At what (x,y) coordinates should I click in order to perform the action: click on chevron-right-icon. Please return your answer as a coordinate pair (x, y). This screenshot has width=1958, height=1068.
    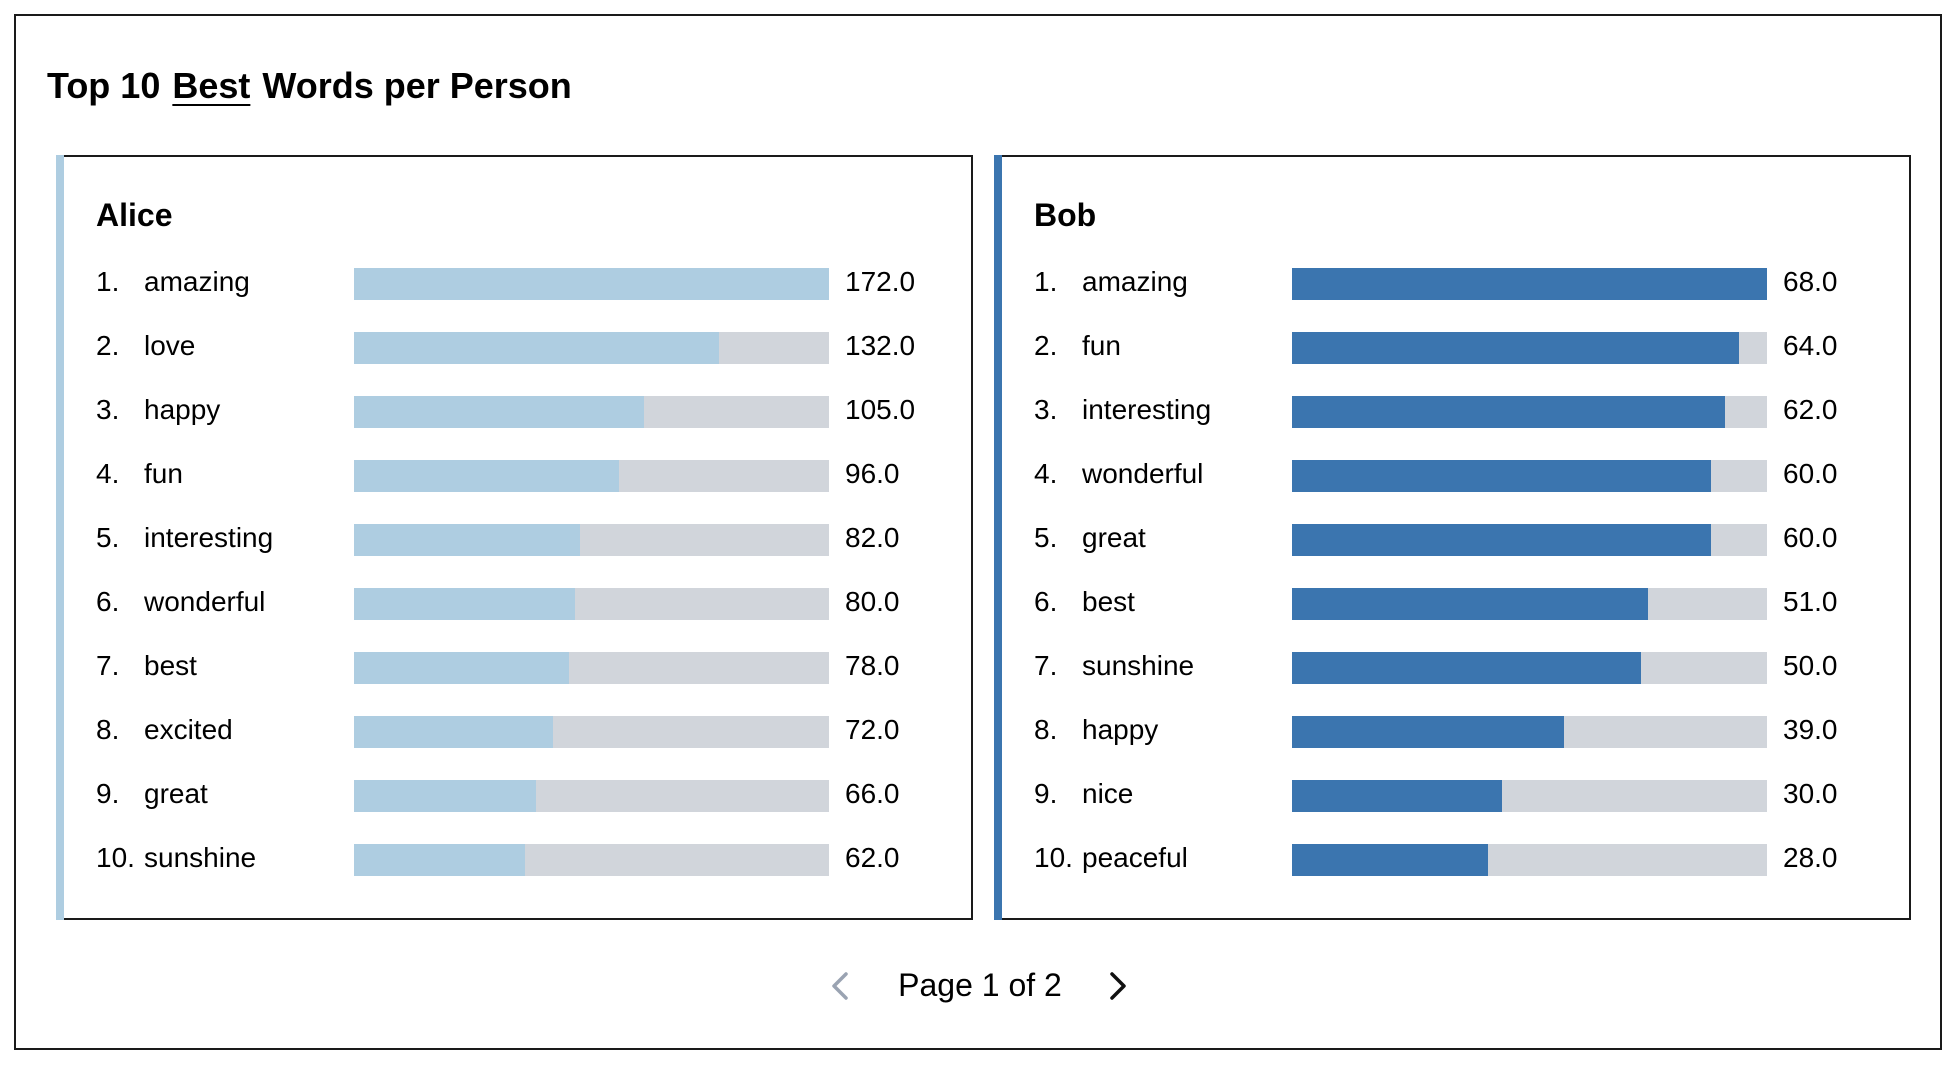
    Looking at the image, I should click on (1118, 986).